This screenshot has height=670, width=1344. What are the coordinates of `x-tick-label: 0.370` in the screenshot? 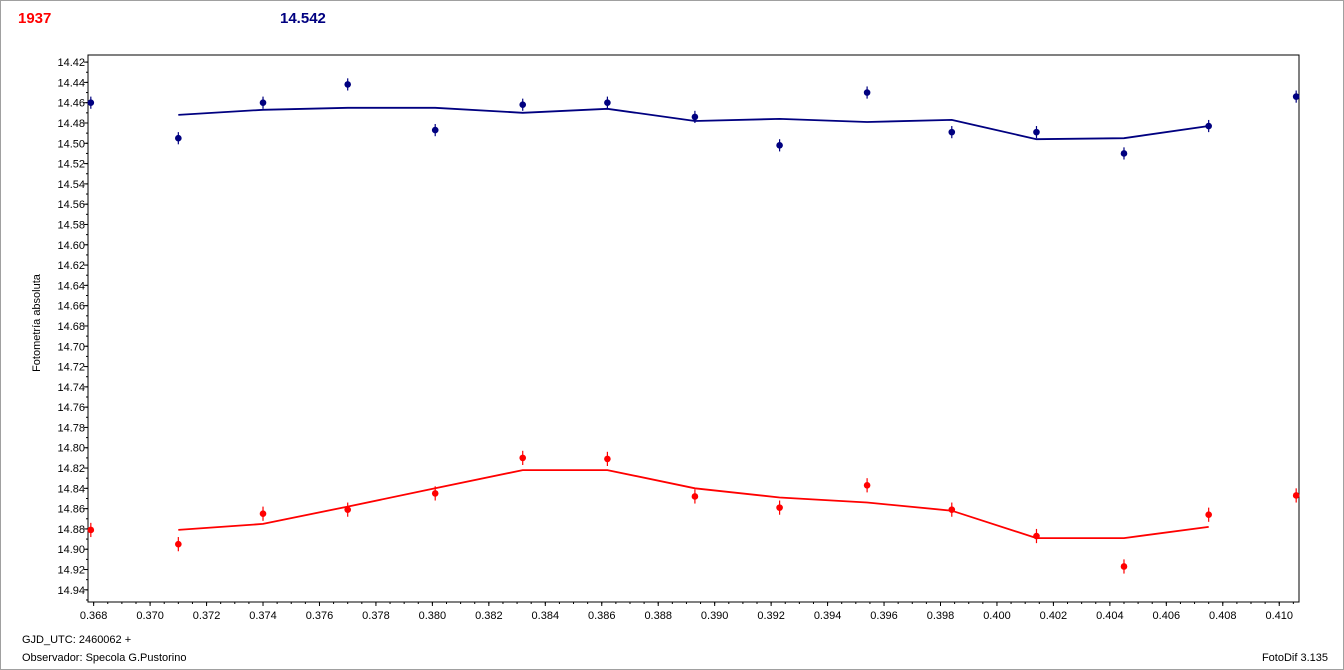 It's located at (150, 616).